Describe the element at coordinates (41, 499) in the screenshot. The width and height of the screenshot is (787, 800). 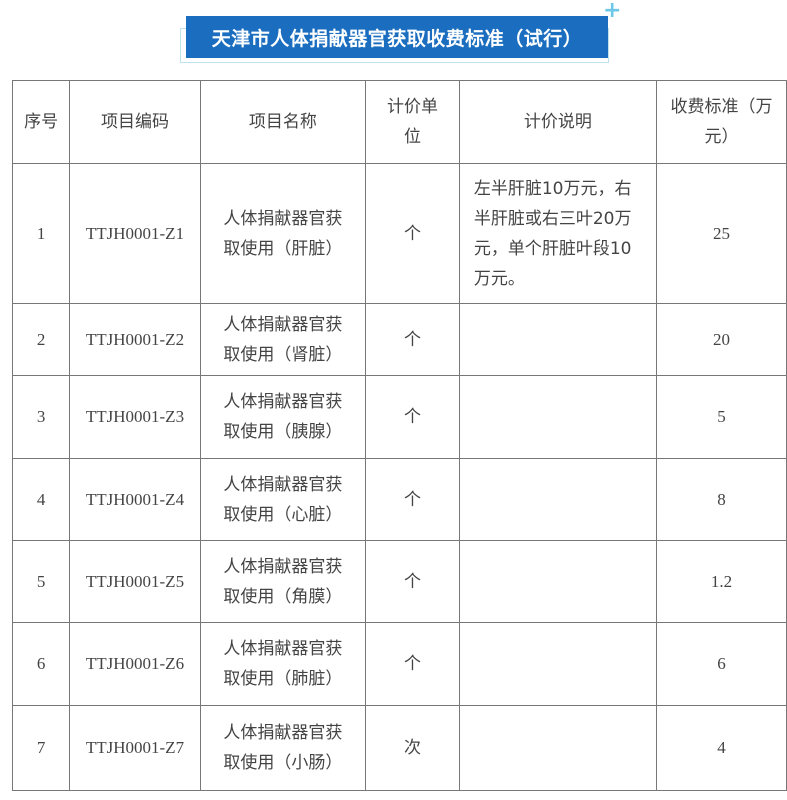
I see `cell-no: 4` at that location.